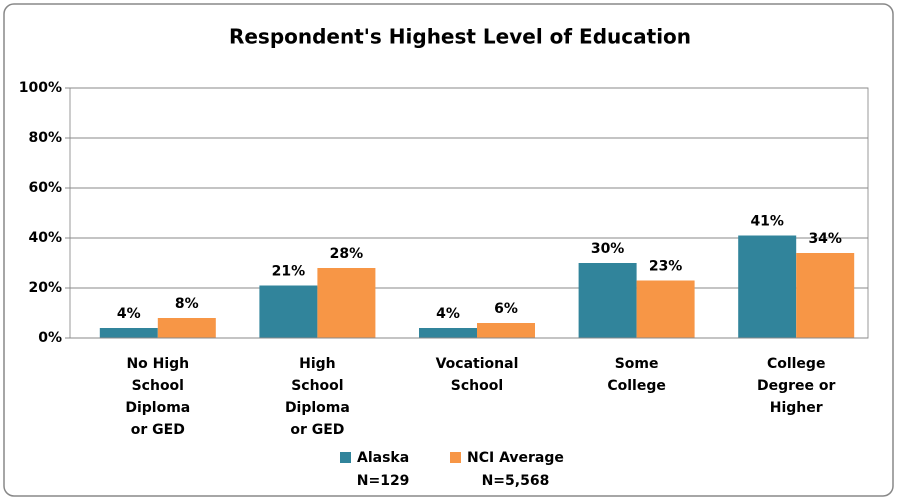 The image size is (898, 501). Describe the element at coordinates (45, 188) in the screenshot. I see `y-tick-label: 60%` at that location.